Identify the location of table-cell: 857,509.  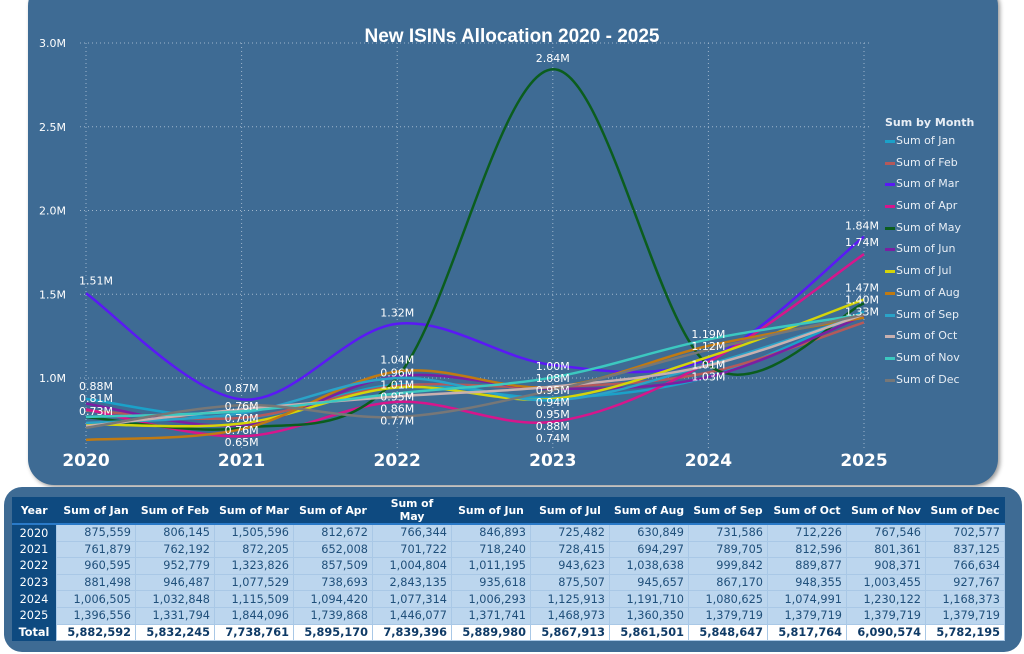
(333, 566).